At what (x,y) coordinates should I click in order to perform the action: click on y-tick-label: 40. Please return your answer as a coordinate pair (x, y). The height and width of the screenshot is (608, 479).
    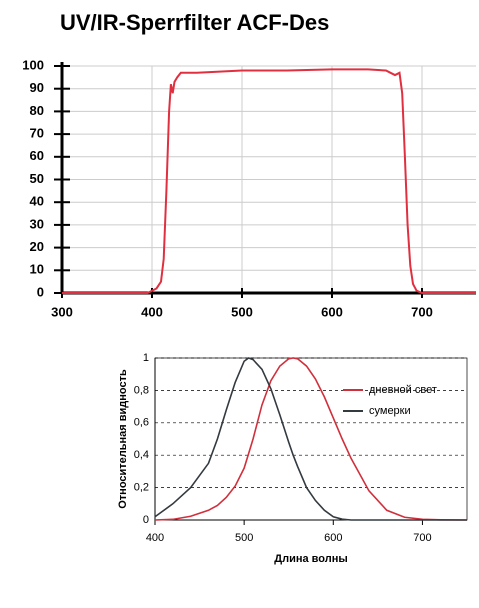
    Looking at the image, I should click on (37, 201).